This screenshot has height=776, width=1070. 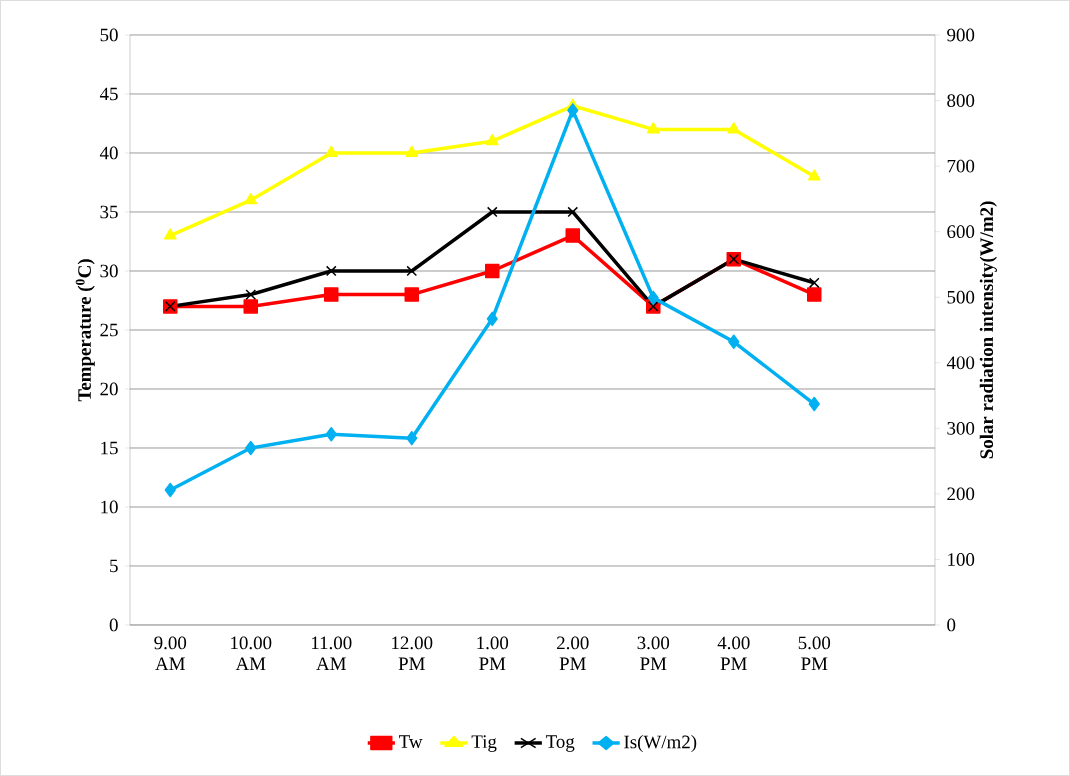 I want to click on y-axis-title: Temperature ($^{0}$C), so click(x=85, y=330).